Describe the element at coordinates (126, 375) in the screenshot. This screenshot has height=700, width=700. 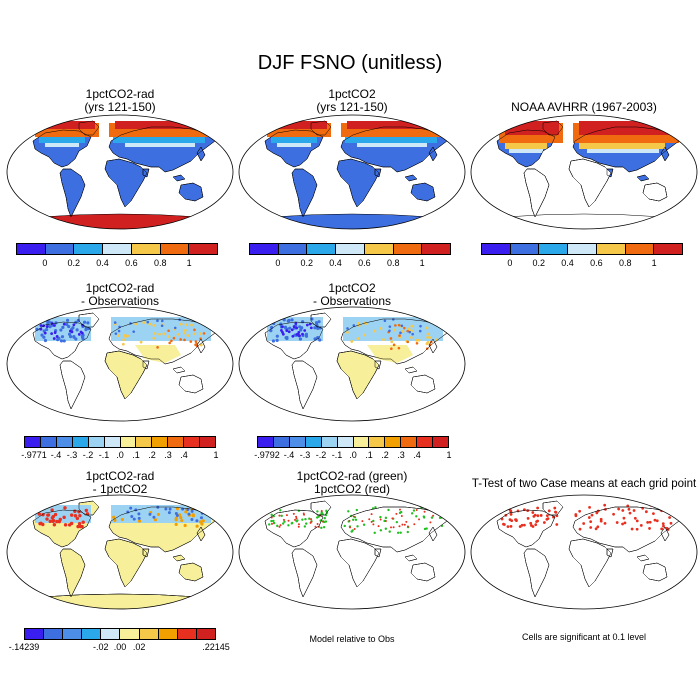
I see `africa-region` at that location.